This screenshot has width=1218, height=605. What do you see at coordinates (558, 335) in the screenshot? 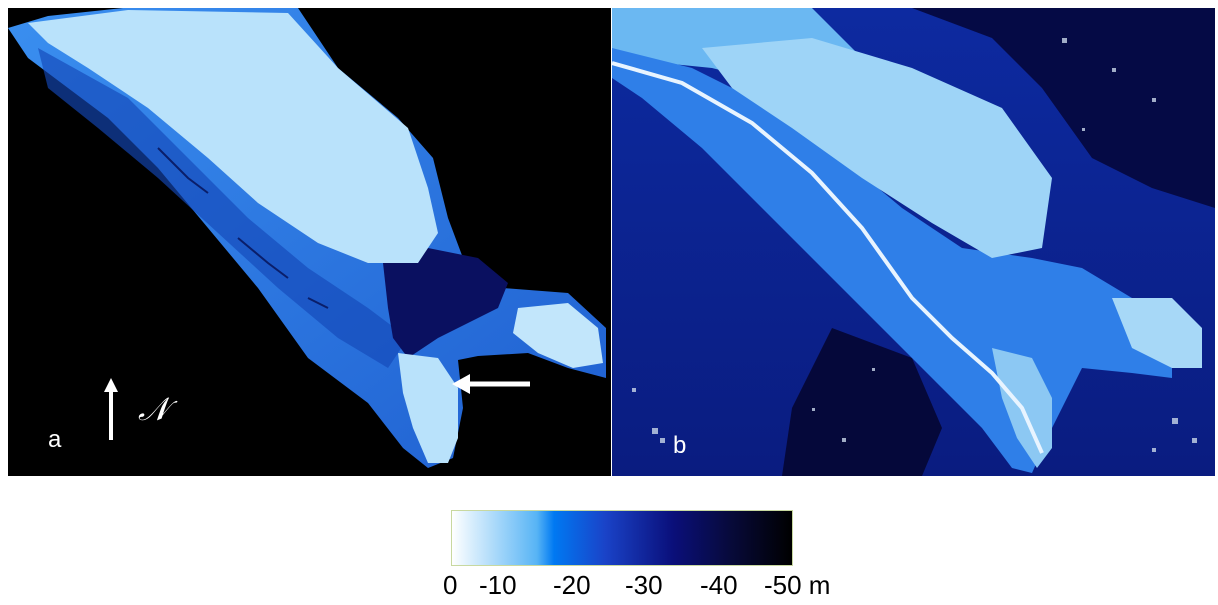
I see `islet-a` at bounding box center [558, 335].